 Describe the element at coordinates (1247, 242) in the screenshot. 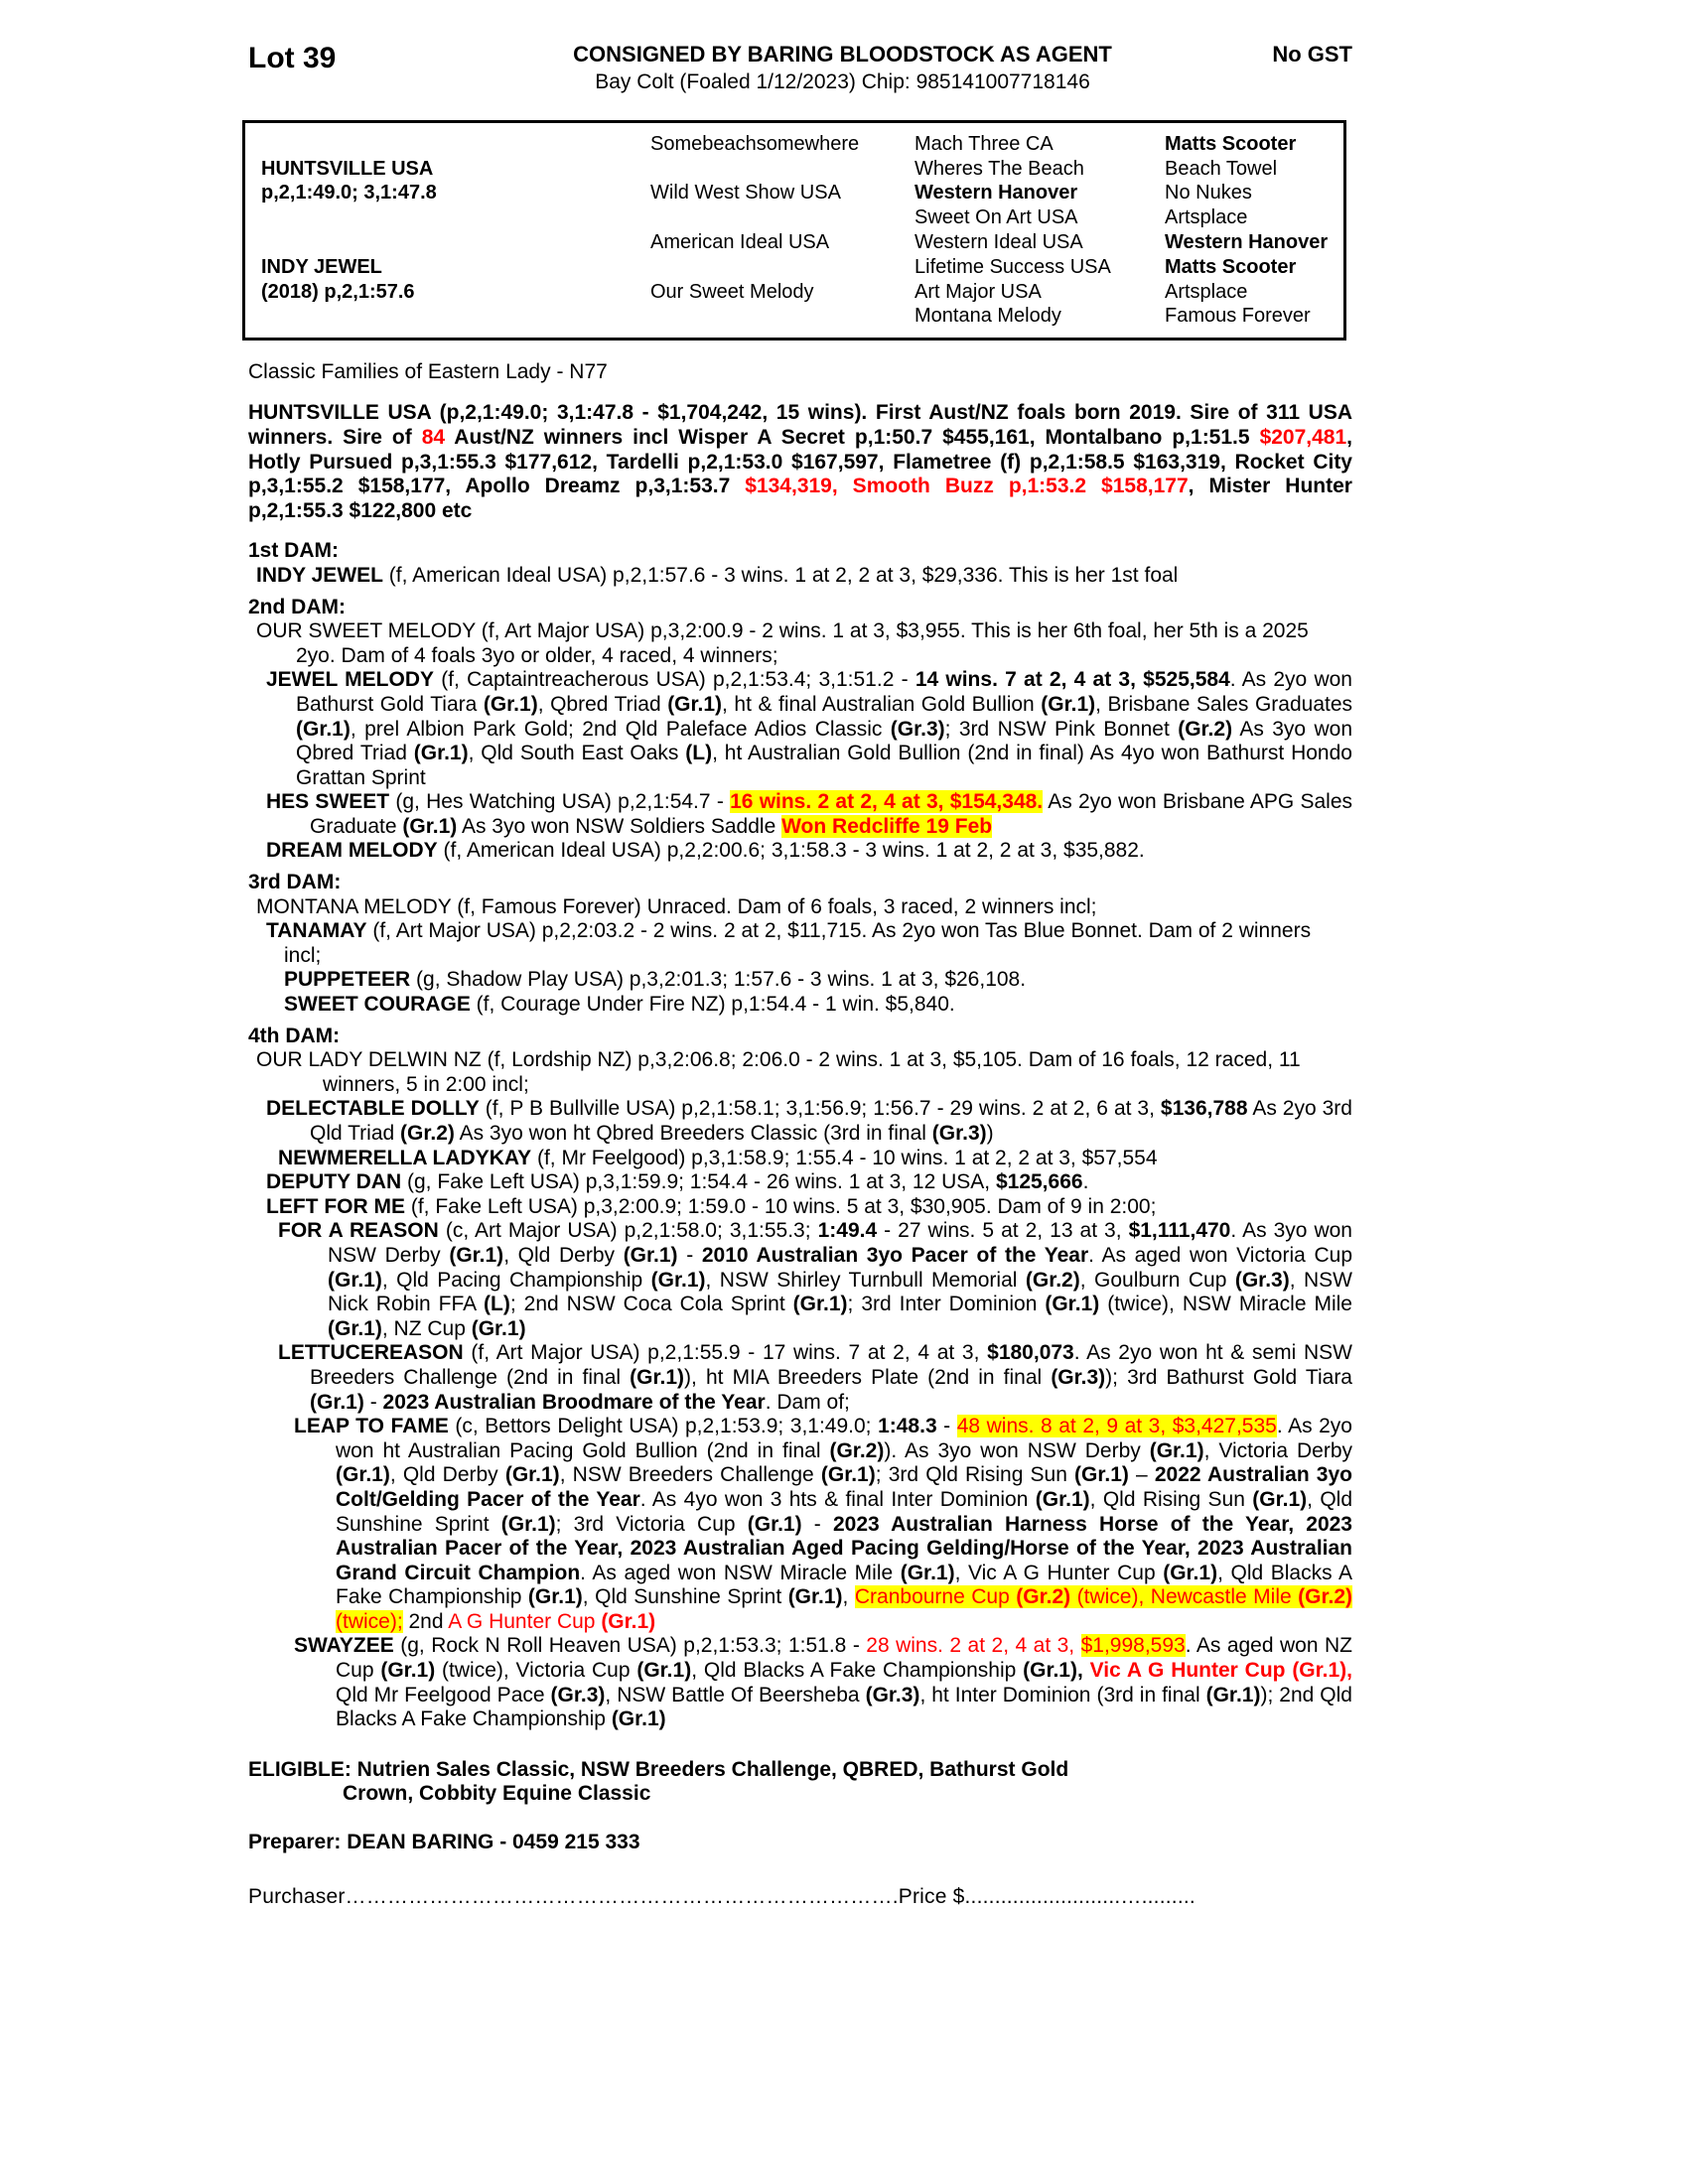

I see `pedigree-gen4-4: Western Hanover` at that location.